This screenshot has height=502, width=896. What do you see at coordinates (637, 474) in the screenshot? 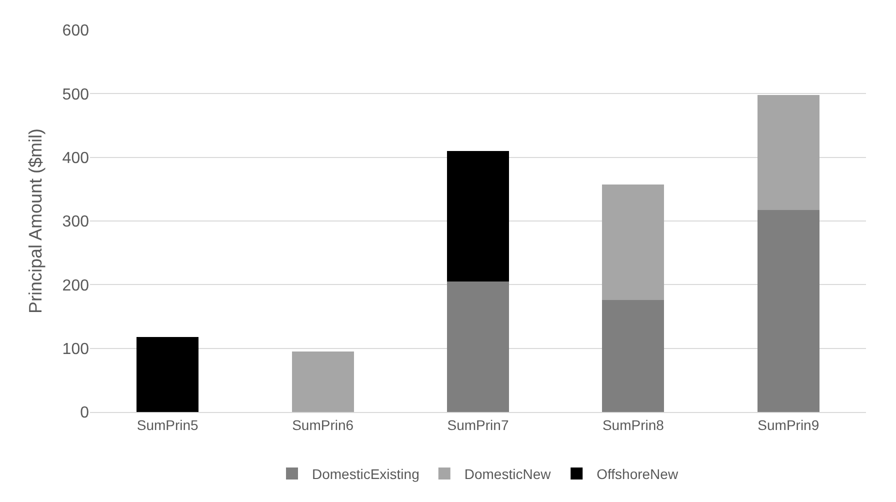
I see `legend-label: OffshoreNew` at bounding box center [637, 474].